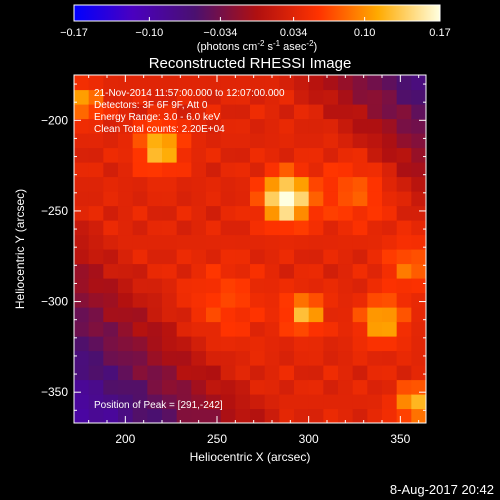 The image size is (500, 500). I want to click on x-tick-label: 300, so click(309, 439).